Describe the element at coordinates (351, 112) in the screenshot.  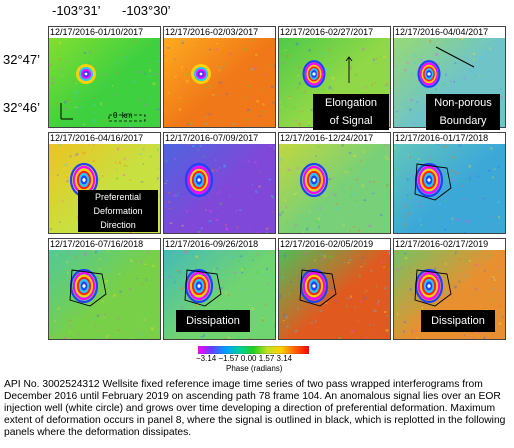
I see `elongation-annotation: Elongation of Signal` at that location.